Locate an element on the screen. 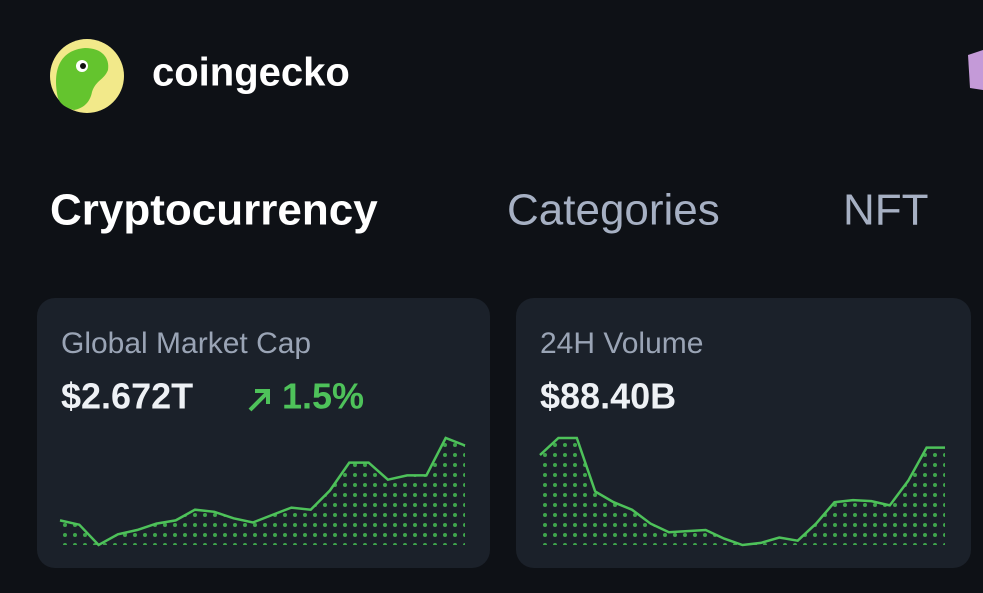 The image size is (983, 593). card-value: $2.672T is located at coordinates (127, 396).